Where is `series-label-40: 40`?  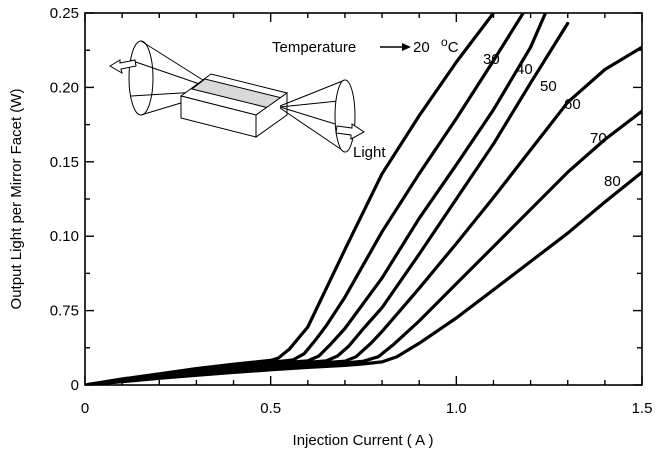
series-label-40: 40 is located at coordinates (524, 69).